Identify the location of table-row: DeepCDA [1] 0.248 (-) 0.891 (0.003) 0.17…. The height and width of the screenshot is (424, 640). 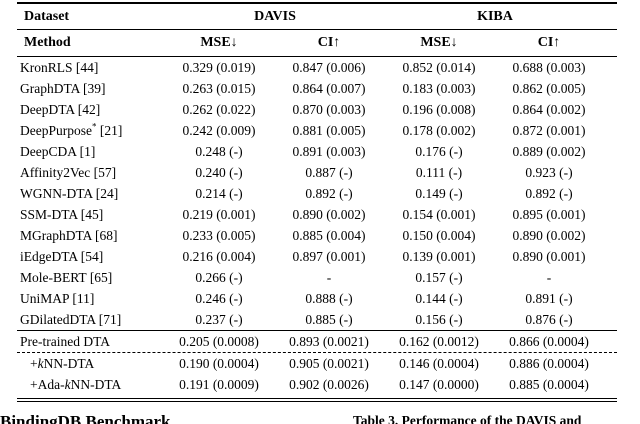
(317, 151).